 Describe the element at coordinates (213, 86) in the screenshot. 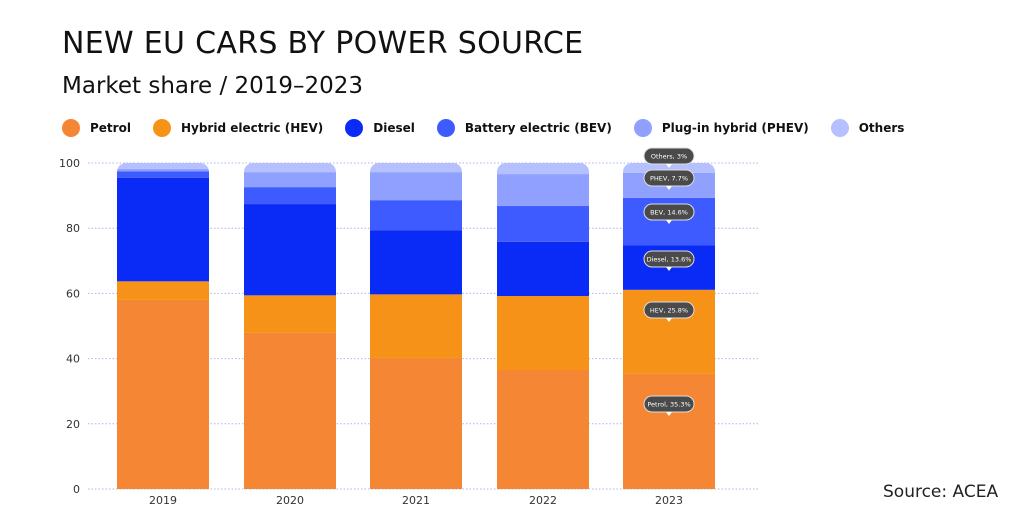

I see `chart-subtitle: Market share / 2019–2023` at that location.